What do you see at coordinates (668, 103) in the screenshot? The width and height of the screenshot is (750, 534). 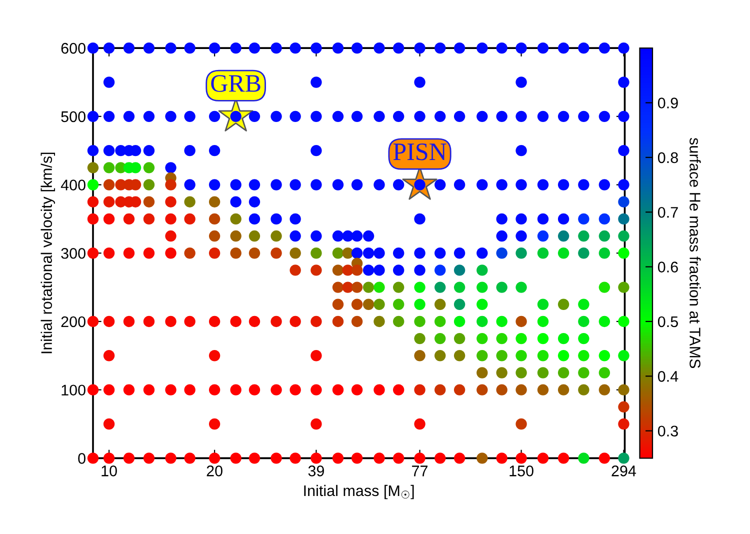 I see `color-bar-label: 0.9` at bounding box center [668, 103].